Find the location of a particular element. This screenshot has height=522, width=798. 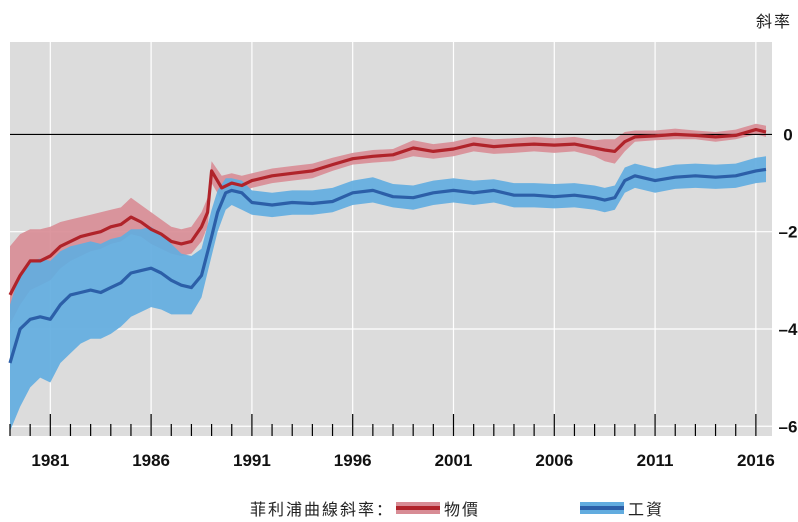

y-tick-label: –2 is located at coordinates (788, 232).